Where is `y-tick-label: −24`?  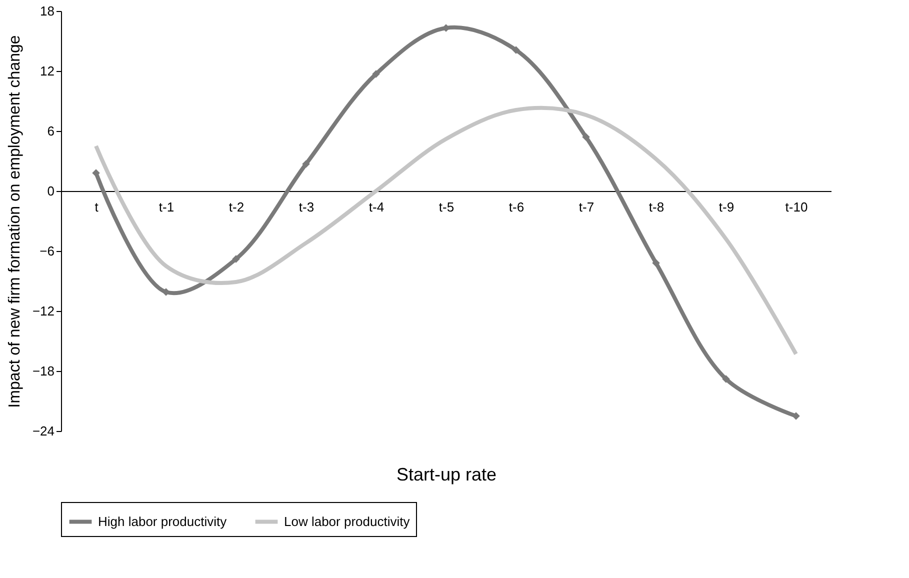
y-tick-label: −24 is located at coordinates (43, 431).